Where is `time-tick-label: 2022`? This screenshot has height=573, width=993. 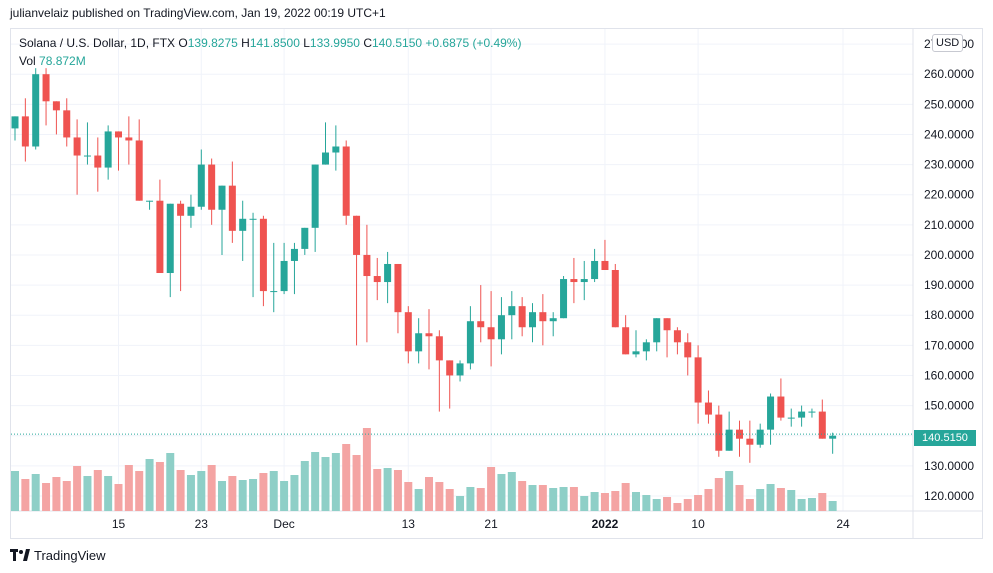
time-tick-label: 2022 is located at coordinates (605, 524).